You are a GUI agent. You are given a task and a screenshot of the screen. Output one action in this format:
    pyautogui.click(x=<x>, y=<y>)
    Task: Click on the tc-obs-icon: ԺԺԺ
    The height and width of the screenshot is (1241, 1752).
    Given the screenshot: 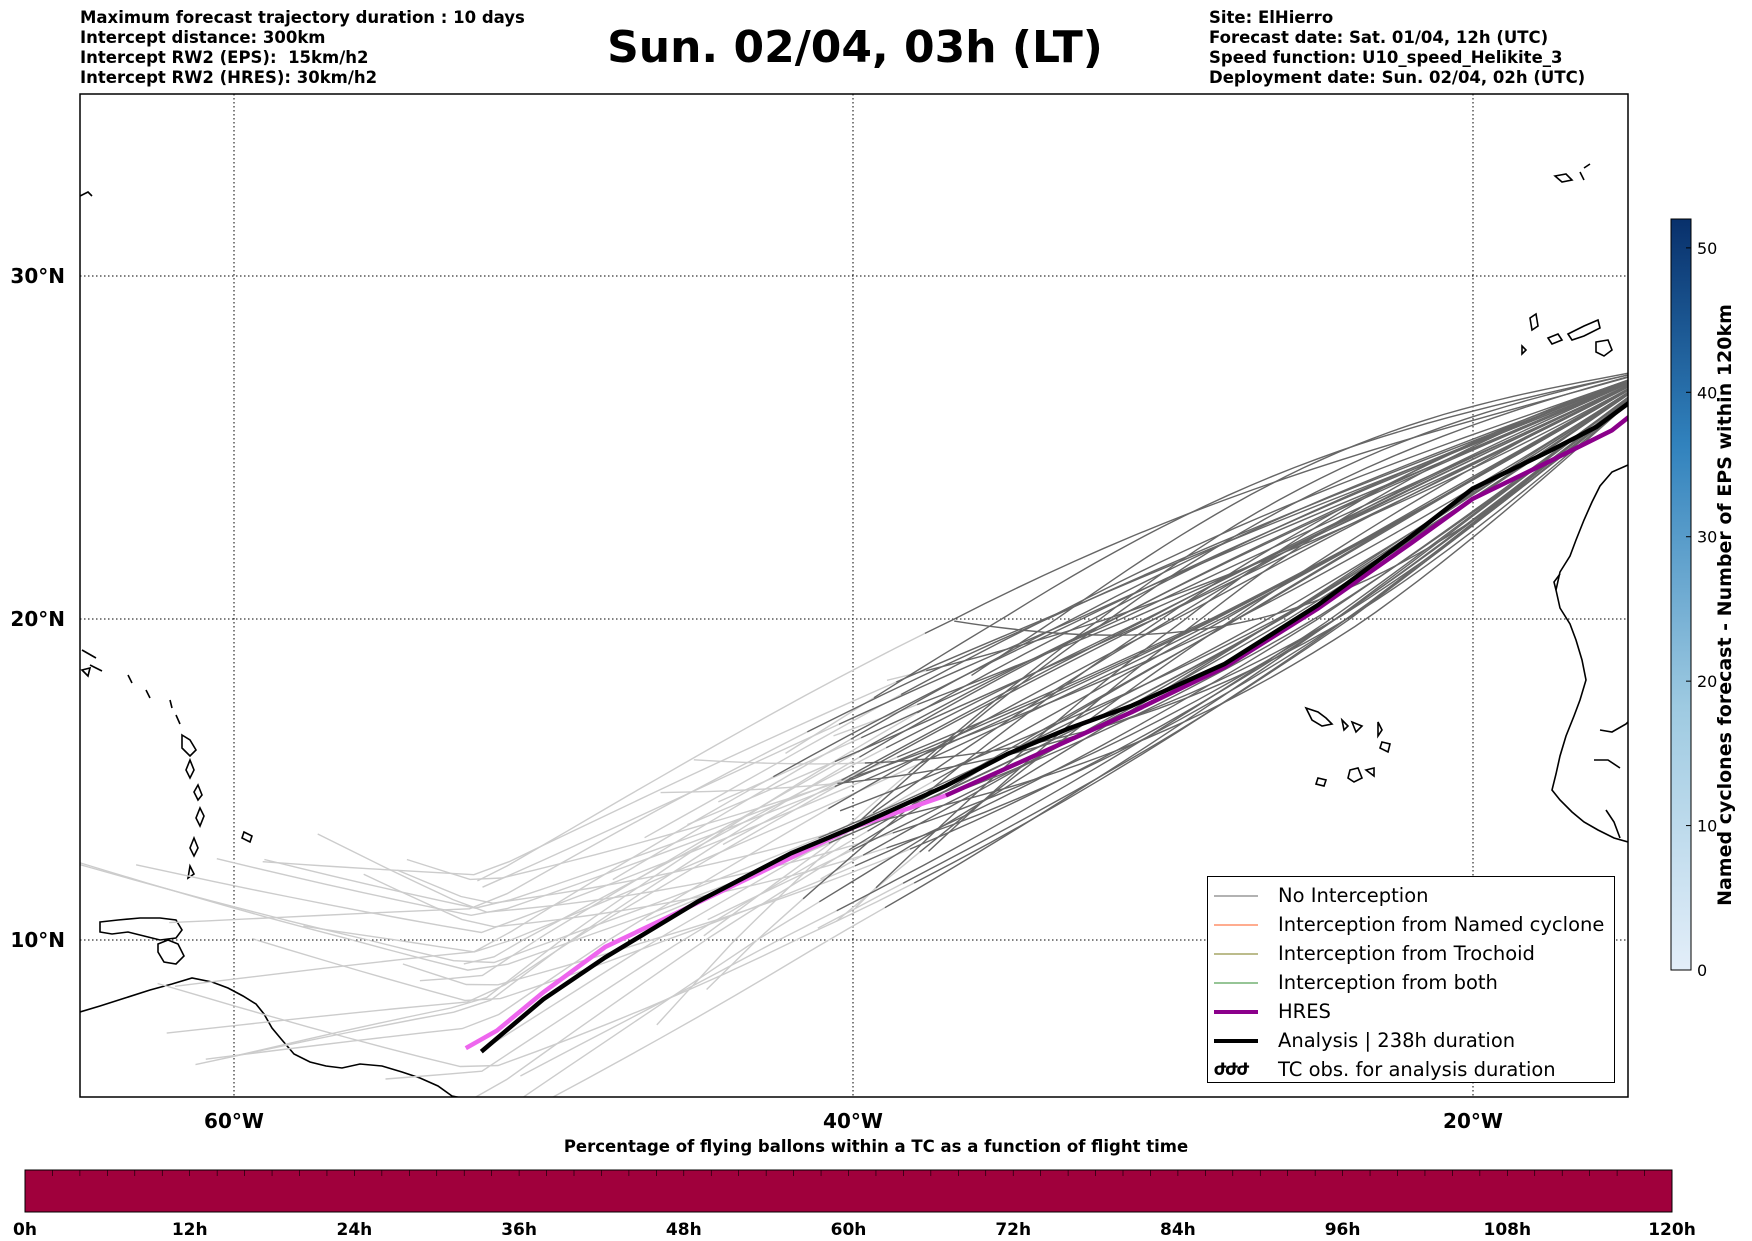 What is the action you would take?
    pyautogui.click(x=1231, y=1069)
    